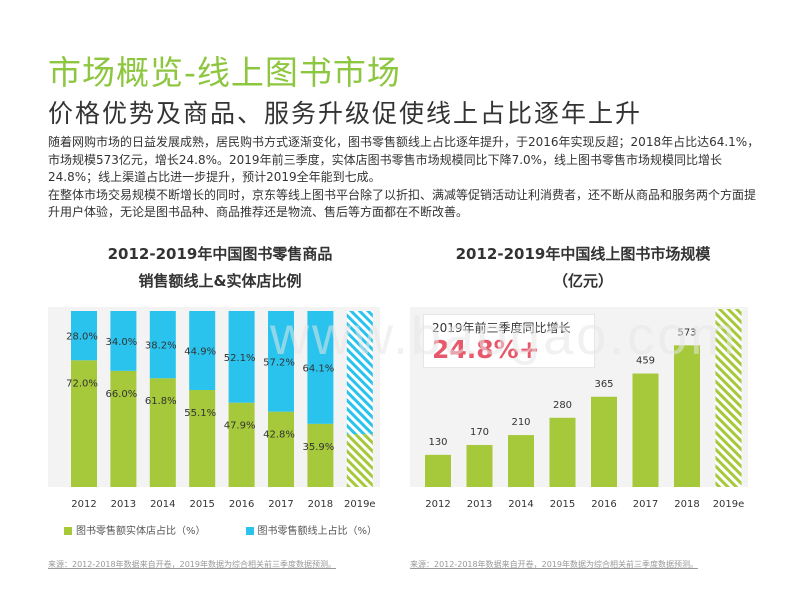  What do you see at coordinates (249, 531) in the screenshot?
I see `legend-swatch-online` at bounding box center [249, 531].